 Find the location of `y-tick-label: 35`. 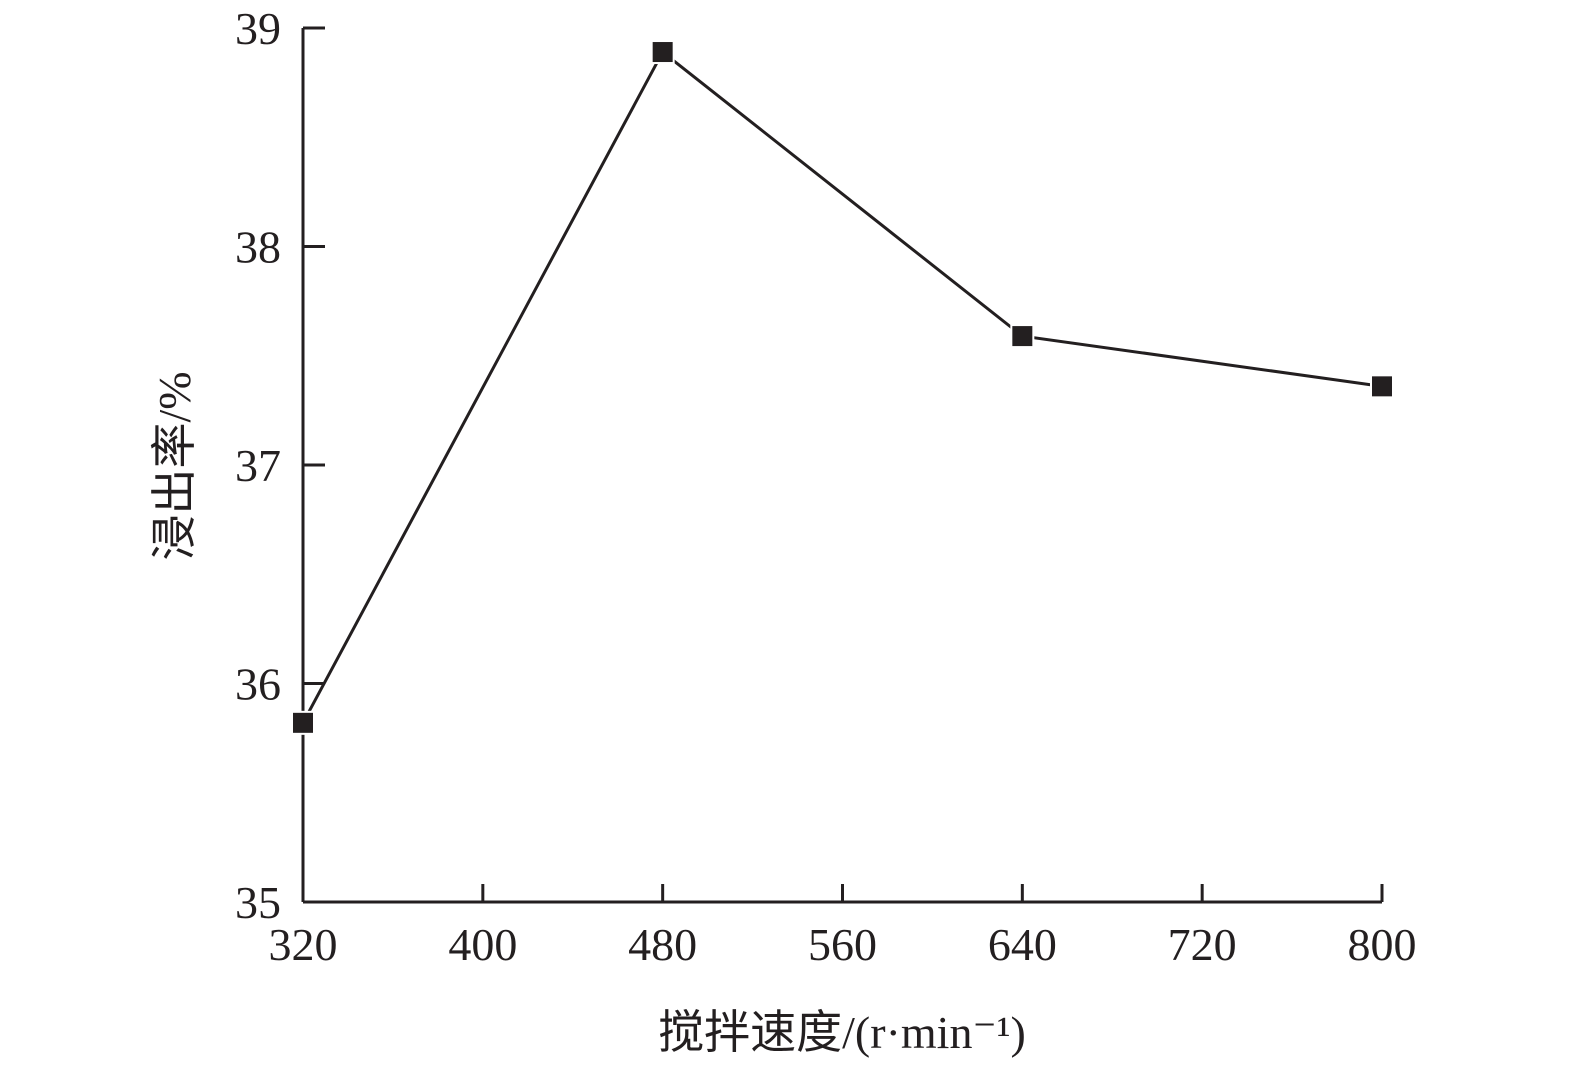

y-tick-label: 35 is located at coordinates (258, 902).